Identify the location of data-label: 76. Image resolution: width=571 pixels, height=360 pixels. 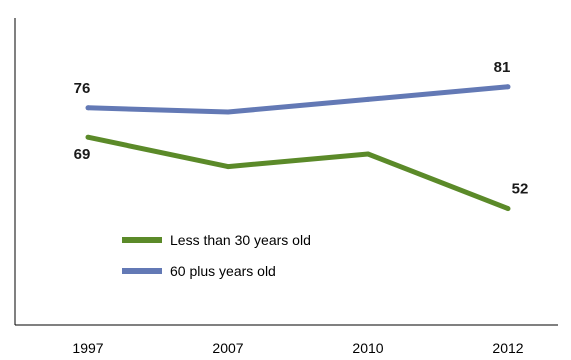
(82, 88).